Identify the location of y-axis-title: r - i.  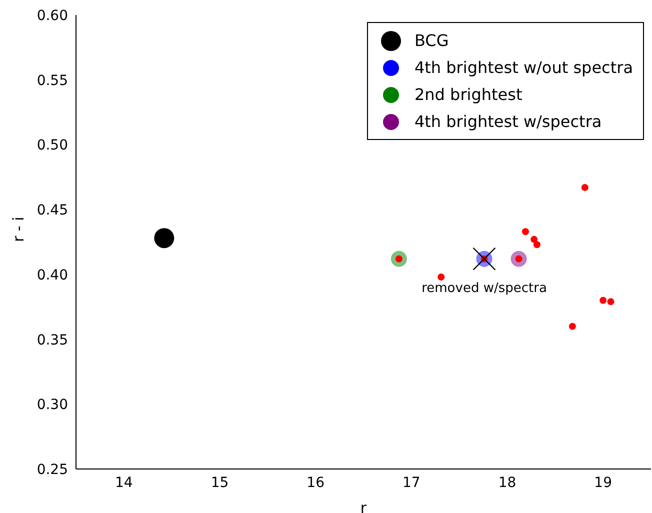
(18, 229).